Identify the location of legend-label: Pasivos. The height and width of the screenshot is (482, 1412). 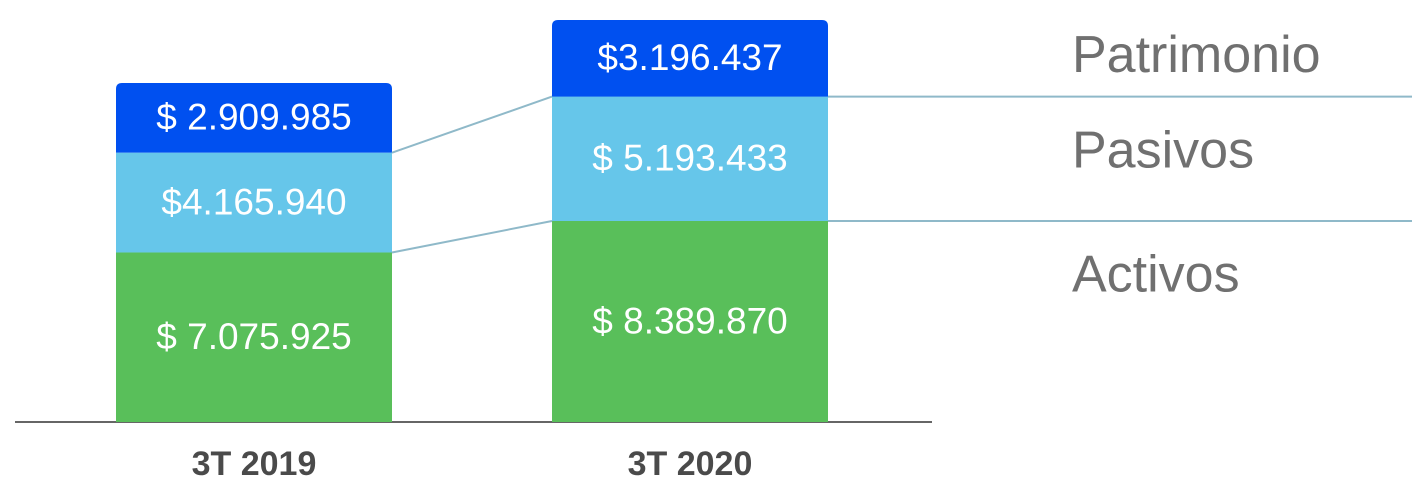
(1163, 150).